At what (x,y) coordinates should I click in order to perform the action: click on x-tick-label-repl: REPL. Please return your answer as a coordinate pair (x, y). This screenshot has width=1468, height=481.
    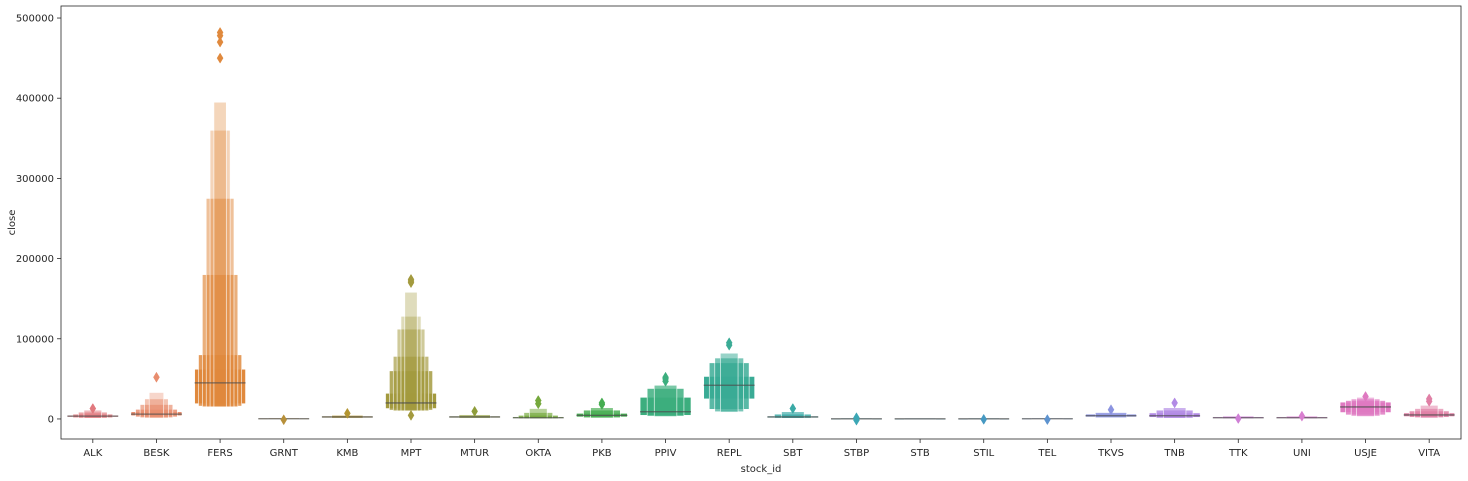
    Looking at the image, I should click on (729, 453).